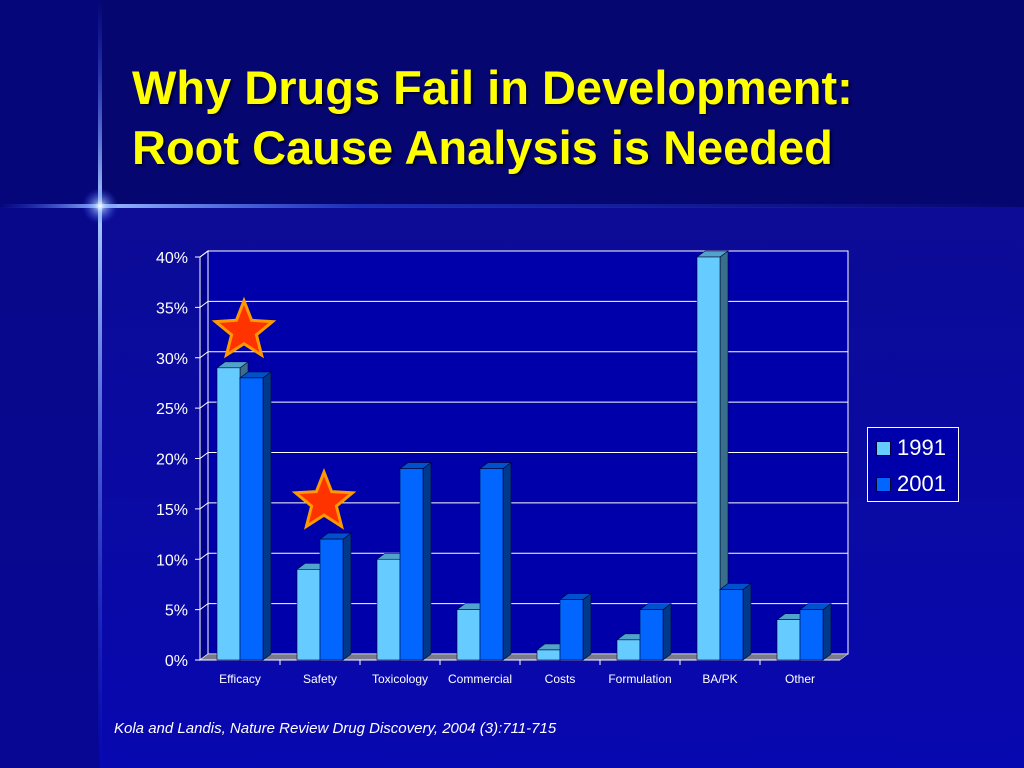 This screenshot has width=1024, height=768. What do you see at coordinates (747, 621) in the screenshot?
I see `bar-ba-pk-2001-side` at bounding box center [747, 621].